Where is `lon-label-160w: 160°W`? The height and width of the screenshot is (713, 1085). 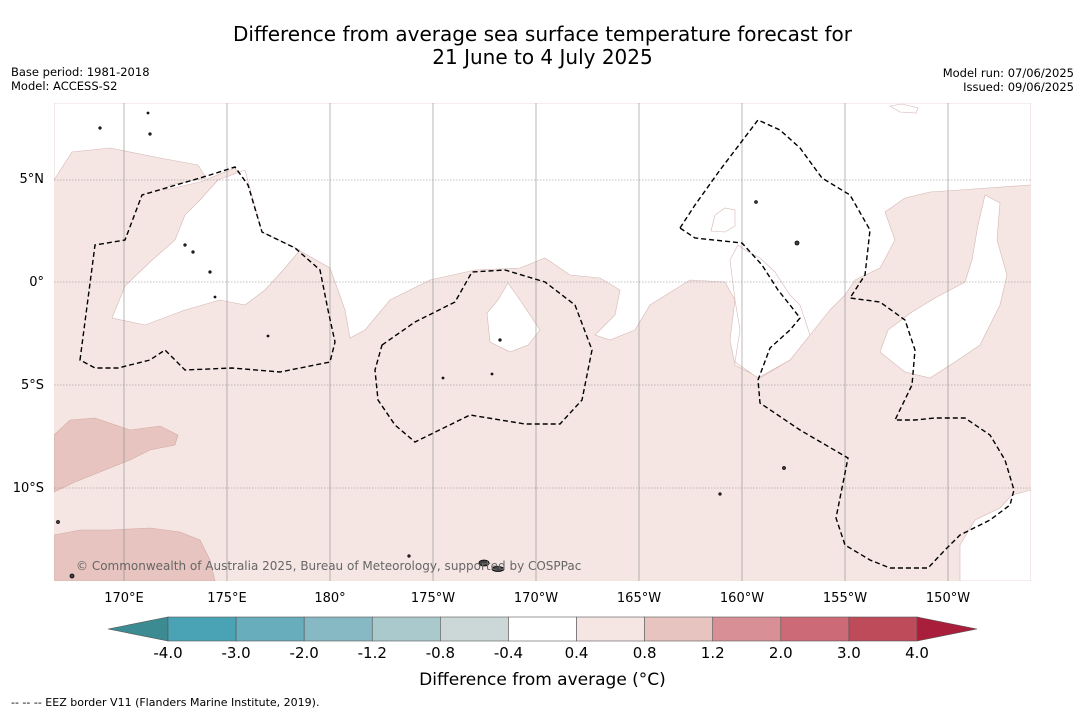 lon-label-160w: 160°W is located at coordinates (742, 598).